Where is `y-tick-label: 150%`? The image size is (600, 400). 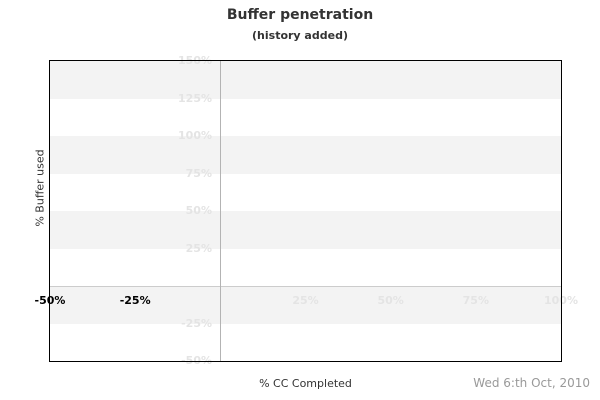
y-tick-label: 150% is located at coordinates (195, 60).